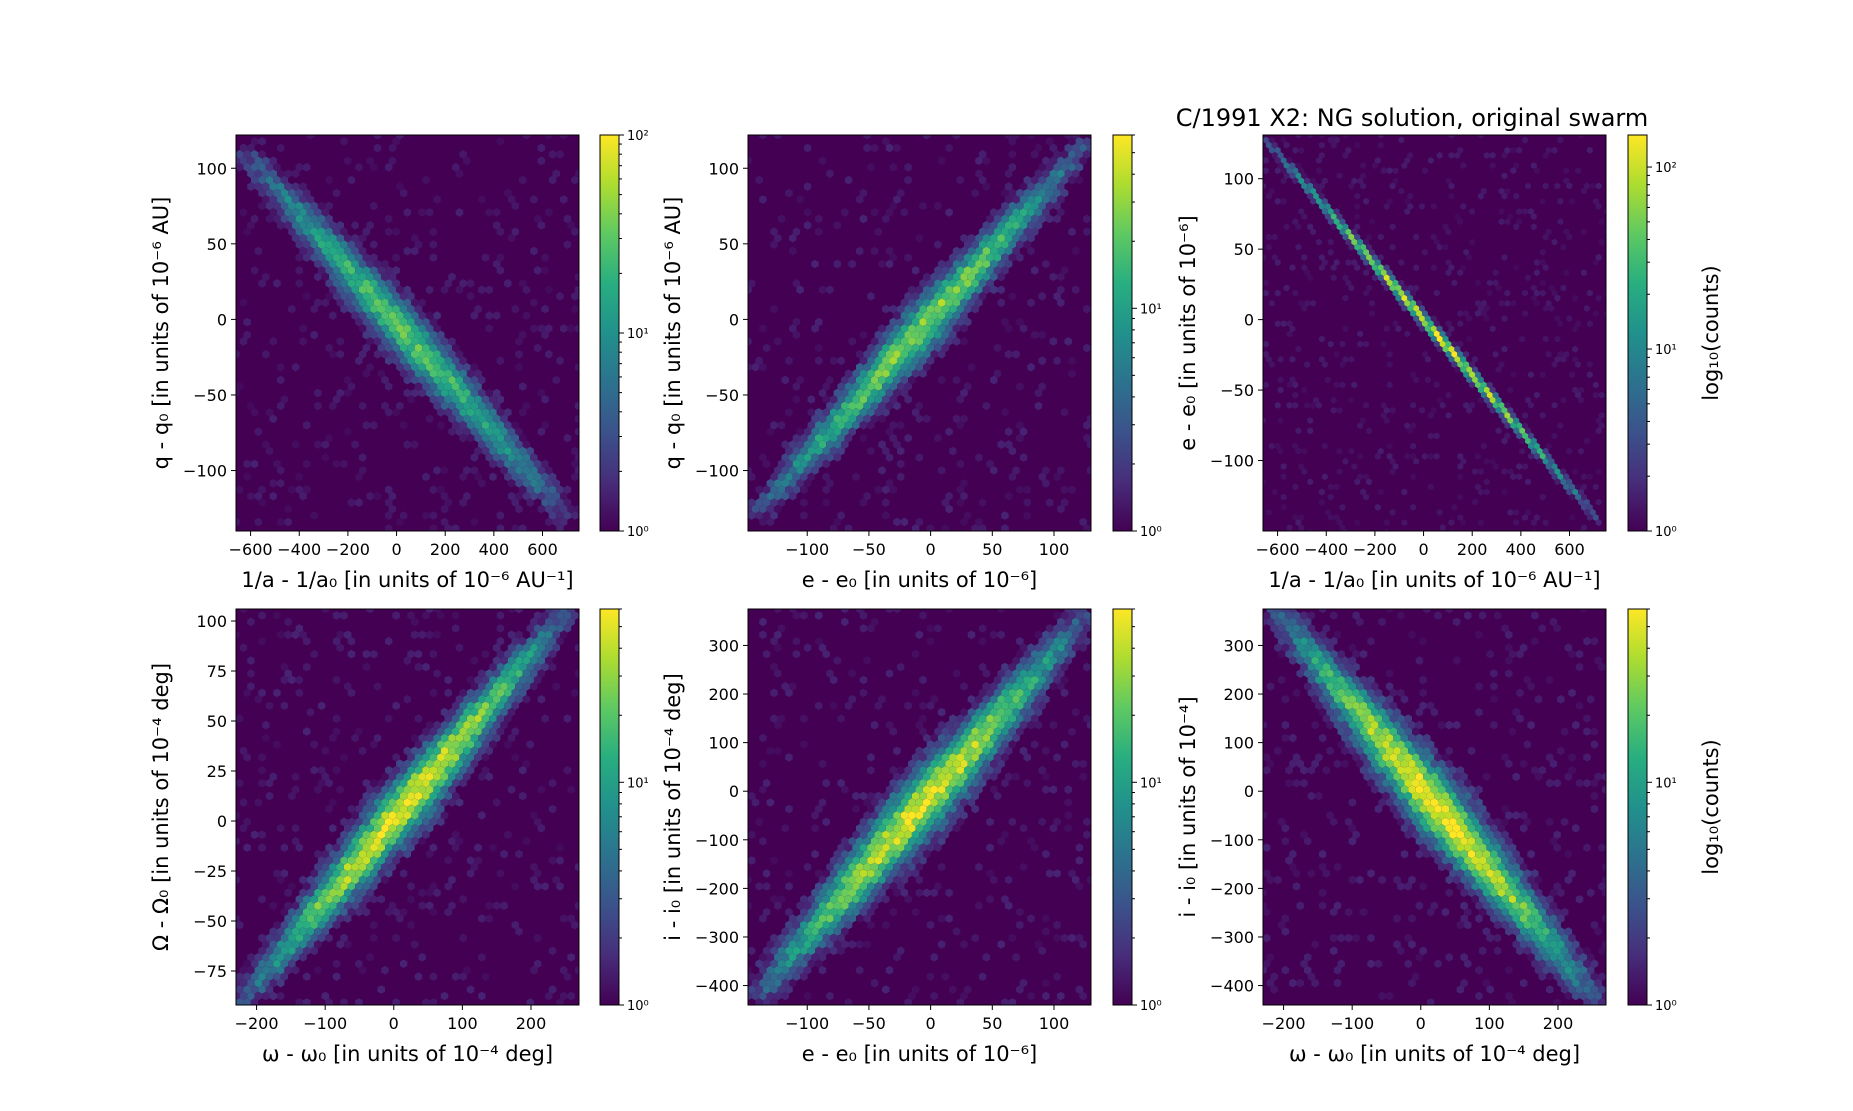 Image resolution: width=1853 pixels, height=1111 pixels. What do you see at coordinates (396, 549) in the screenshot?
I see `x-tick-label: 0` at bounding box center [396, 549].